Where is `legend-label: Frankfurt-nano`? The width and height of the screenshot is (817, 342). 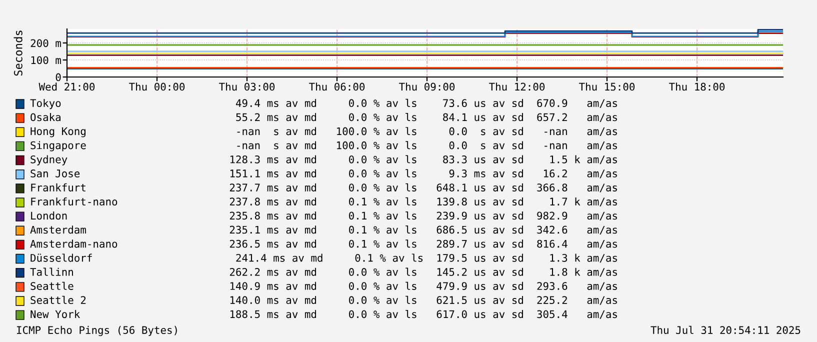 legend-label: Frankfurt-nano is located at coordinates (74, 201).